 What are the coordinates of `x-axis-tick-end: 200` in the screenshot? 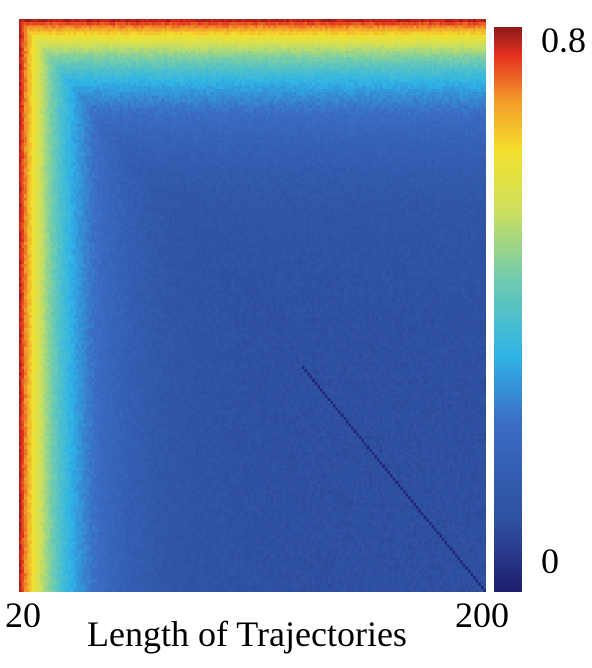 It's located at (482, 615).